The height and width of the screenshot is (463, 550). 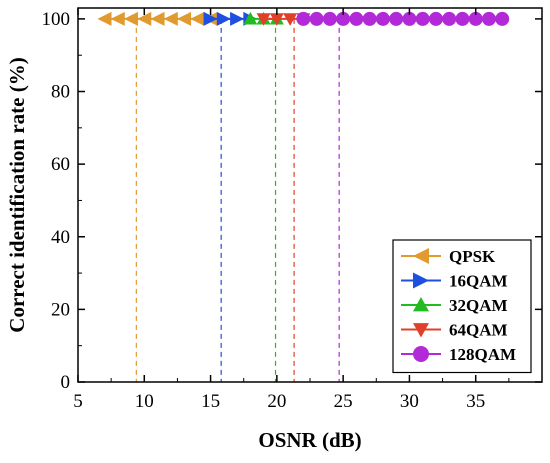 I want to click on legend-label: 64QAM, so click(x=478, y=330).